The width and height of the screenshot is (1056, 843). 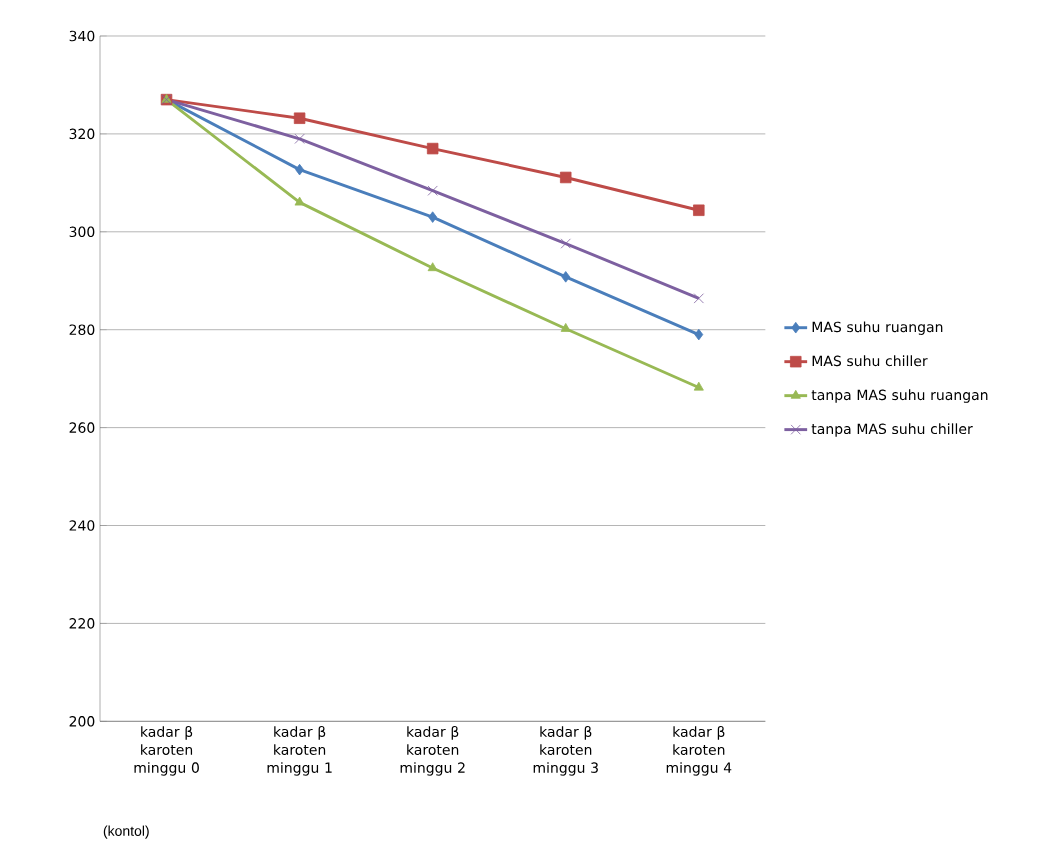 I want to click on y-tick-label: 240, so click(x=82, y=525).